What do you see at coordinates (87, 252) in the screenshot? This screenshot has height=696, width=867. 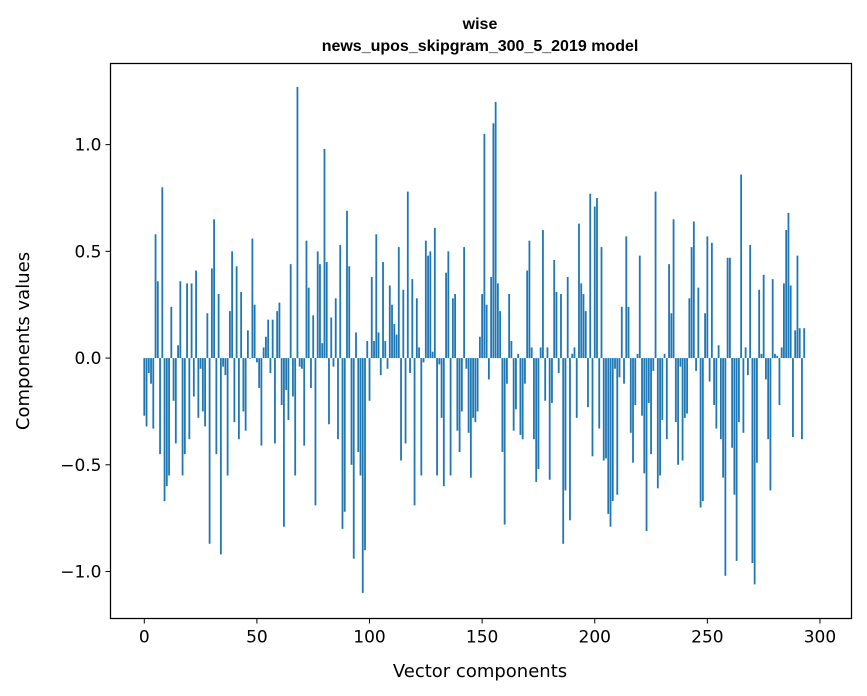 I see `y-tick-label: 0.5` at bounding box center [87, 252].